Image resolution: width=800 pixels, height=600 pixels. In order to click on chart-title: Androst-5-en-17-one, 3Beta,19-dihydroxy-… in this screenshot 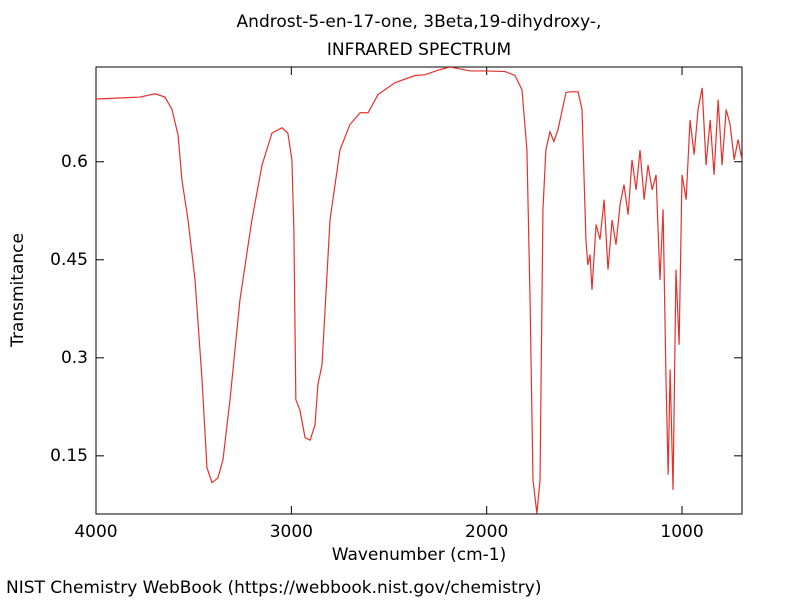, I will do `click(419, 22)`.